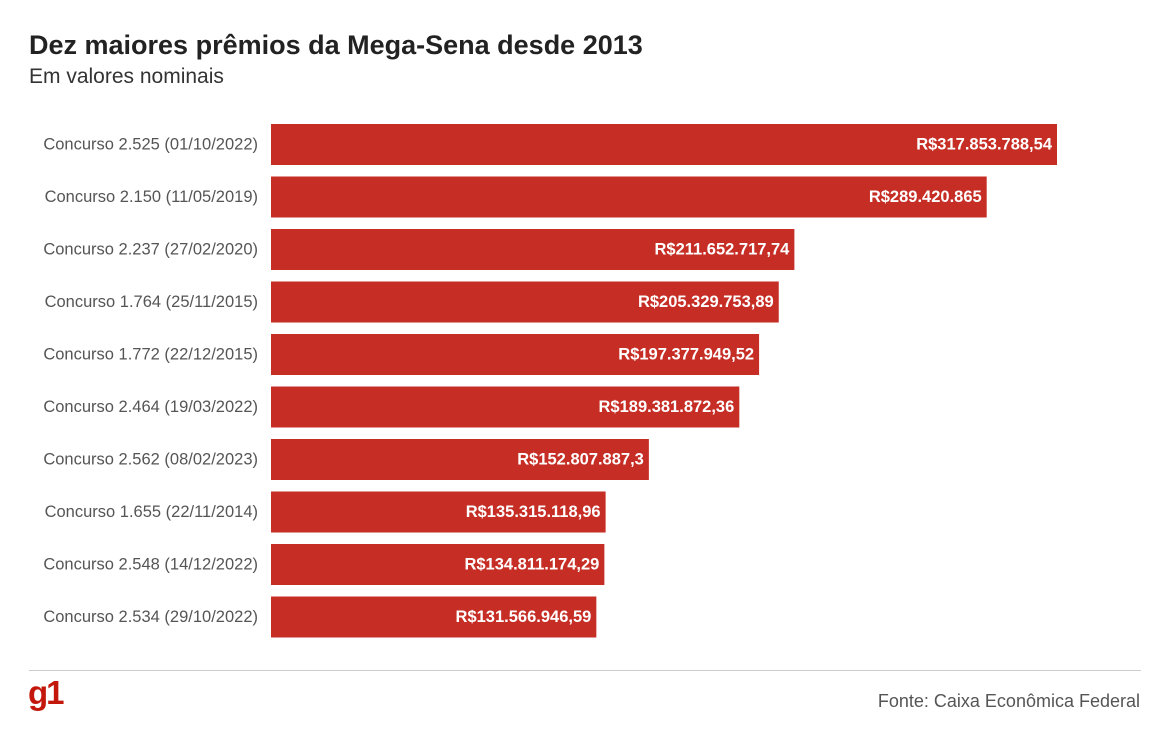 This screenshot has width=1171, height=741. I want to click on footer-divider, so click(585, 670).